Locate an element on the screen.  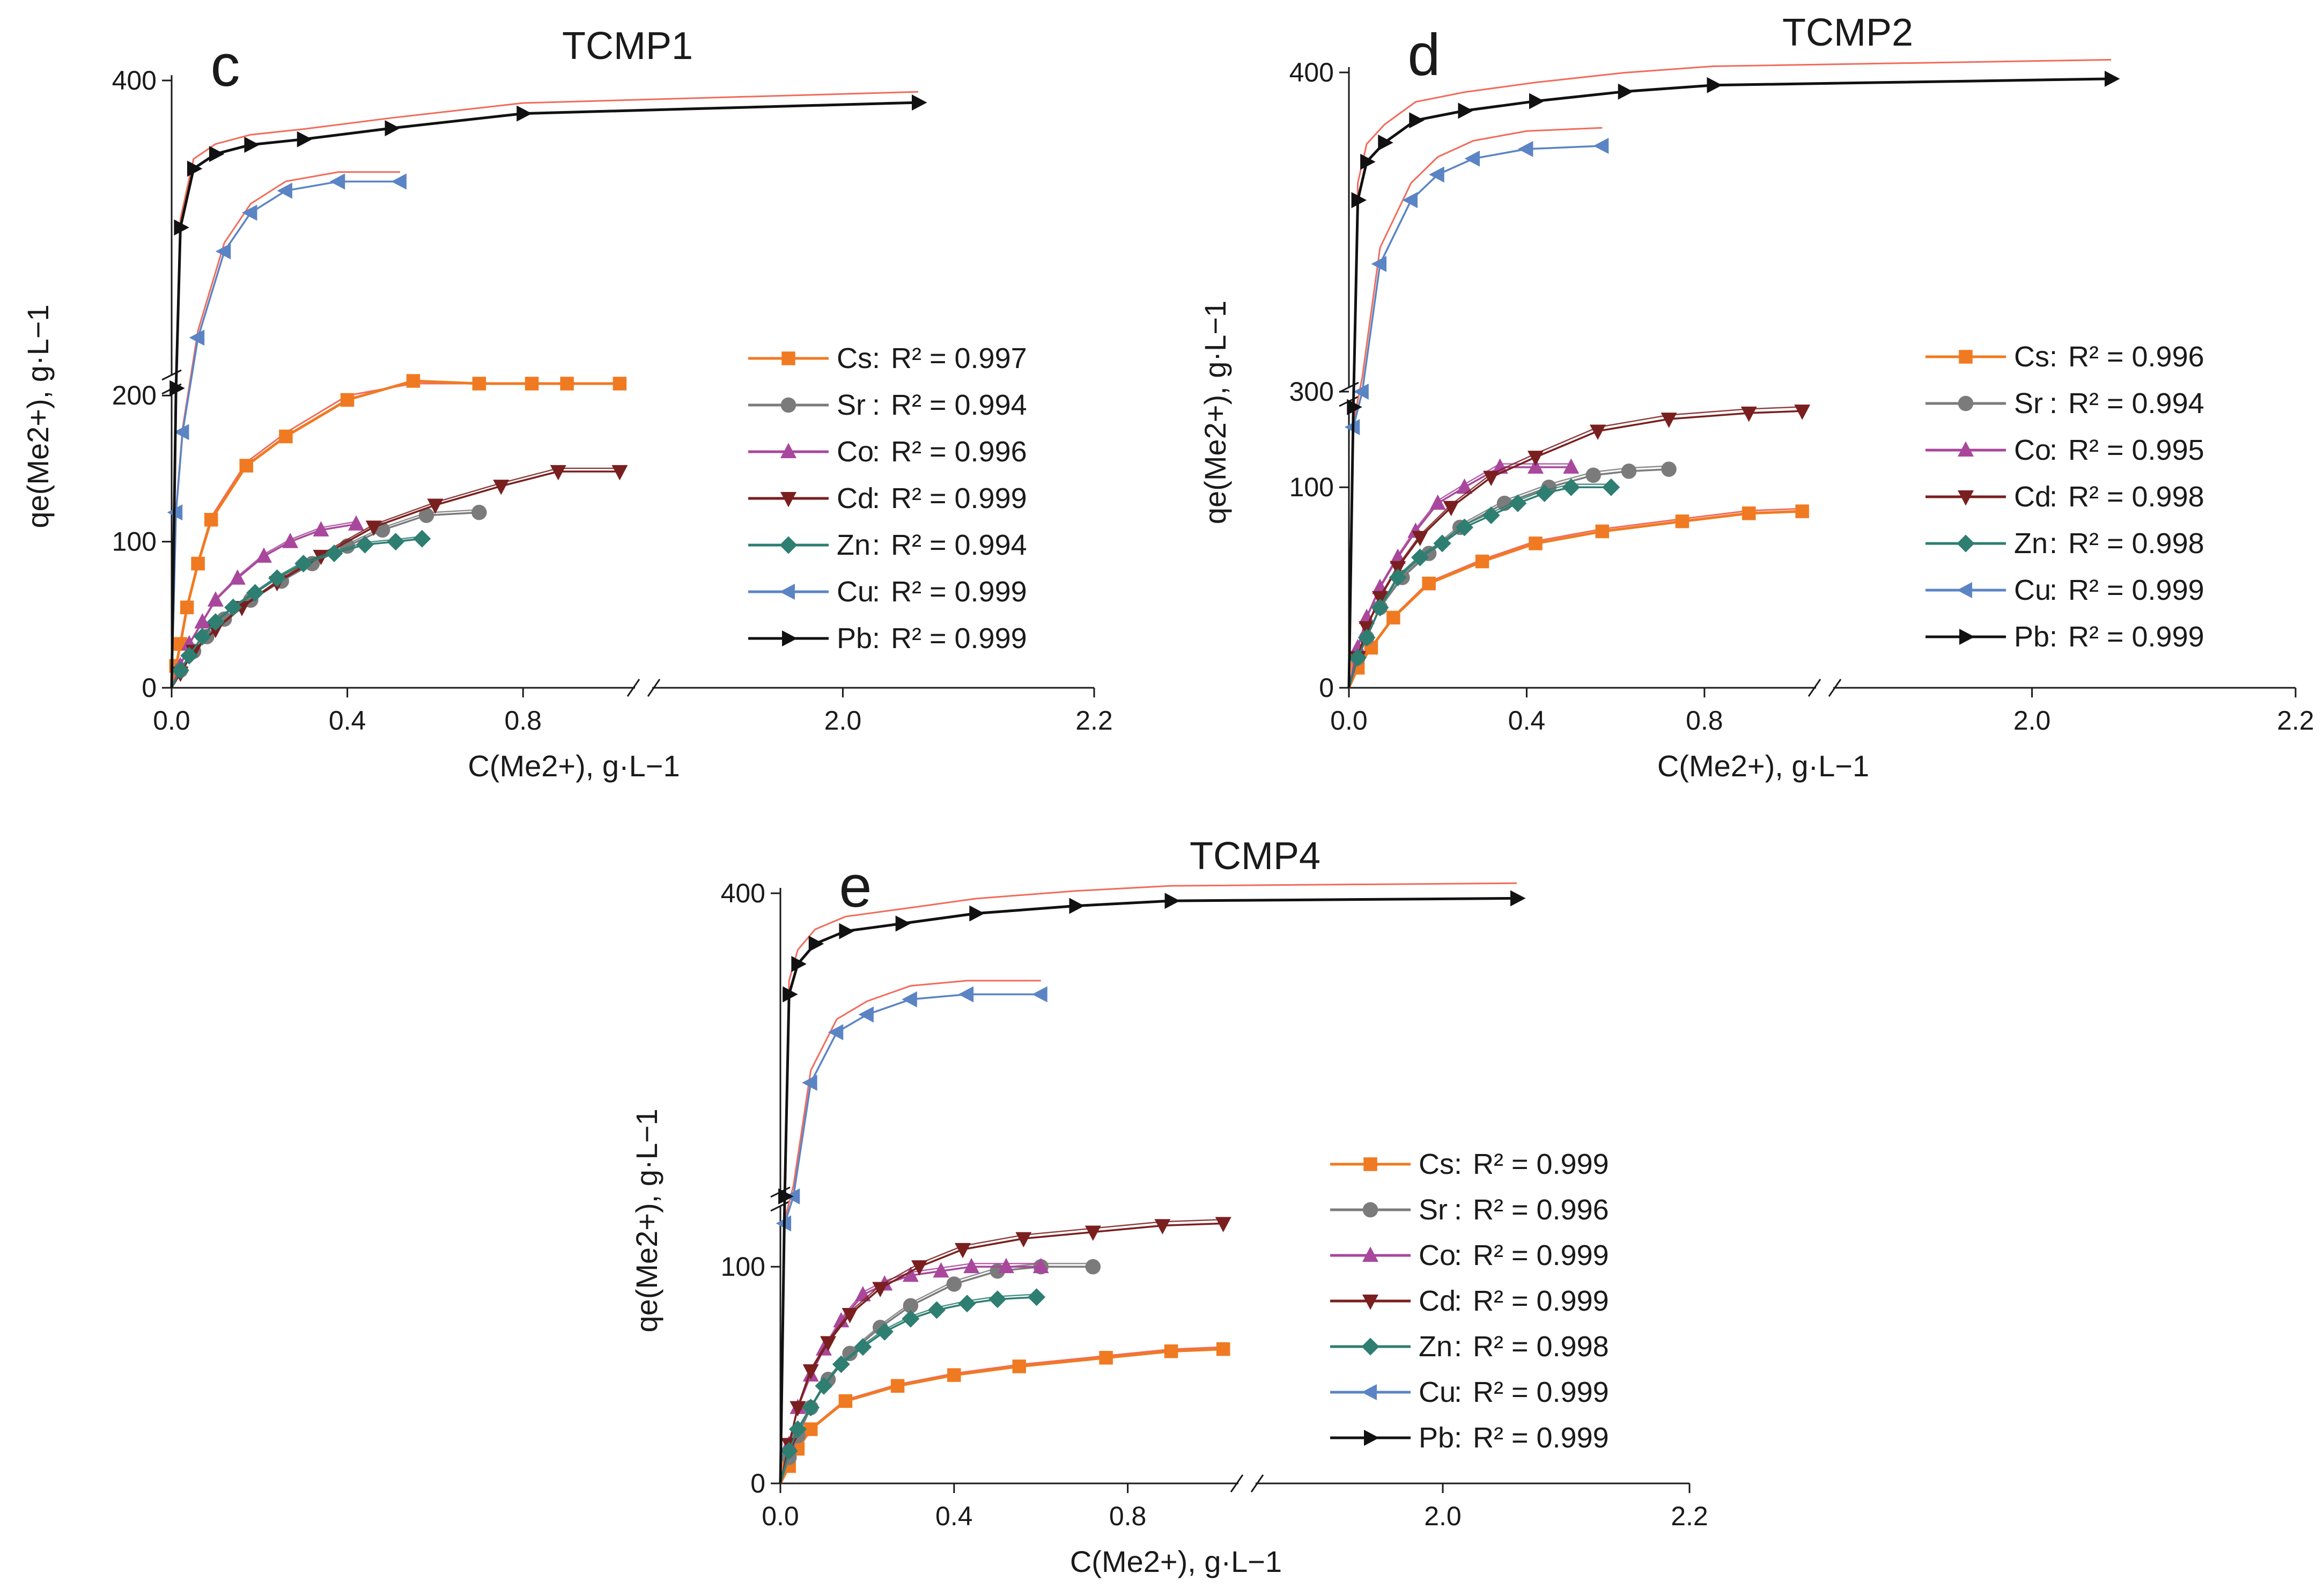
legend-item-co: Co: R² = 0.995 is located at coordinates (2064, 450).